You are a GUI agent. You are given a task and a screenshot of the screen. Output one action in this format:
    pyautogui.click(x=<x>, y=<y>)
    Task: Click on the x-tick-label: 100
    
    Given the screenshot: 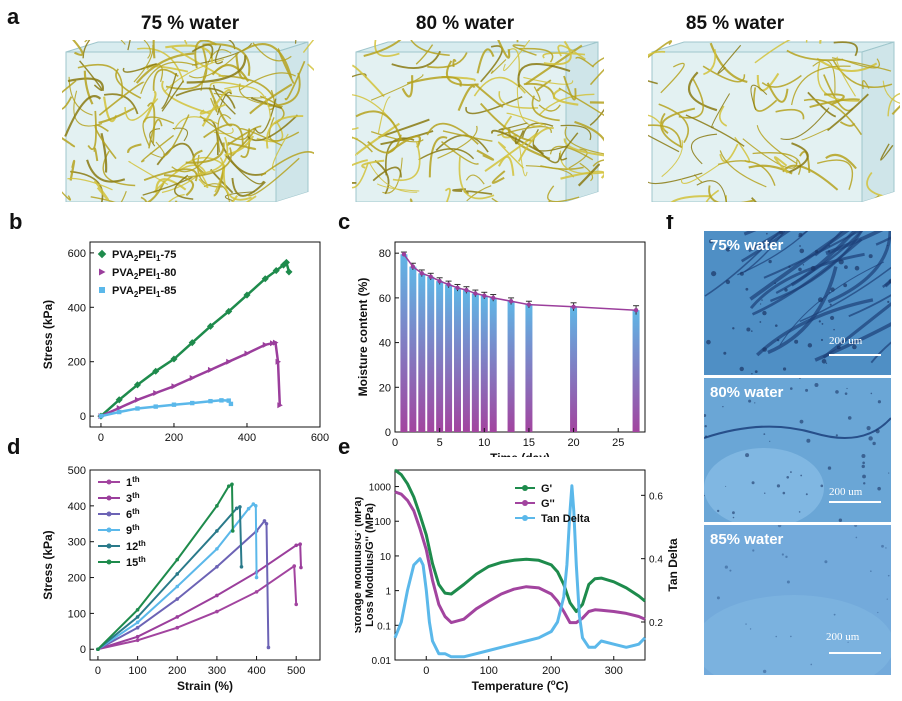 What is the action you would take?
    pyautogui.click(x=489, y=671)
    